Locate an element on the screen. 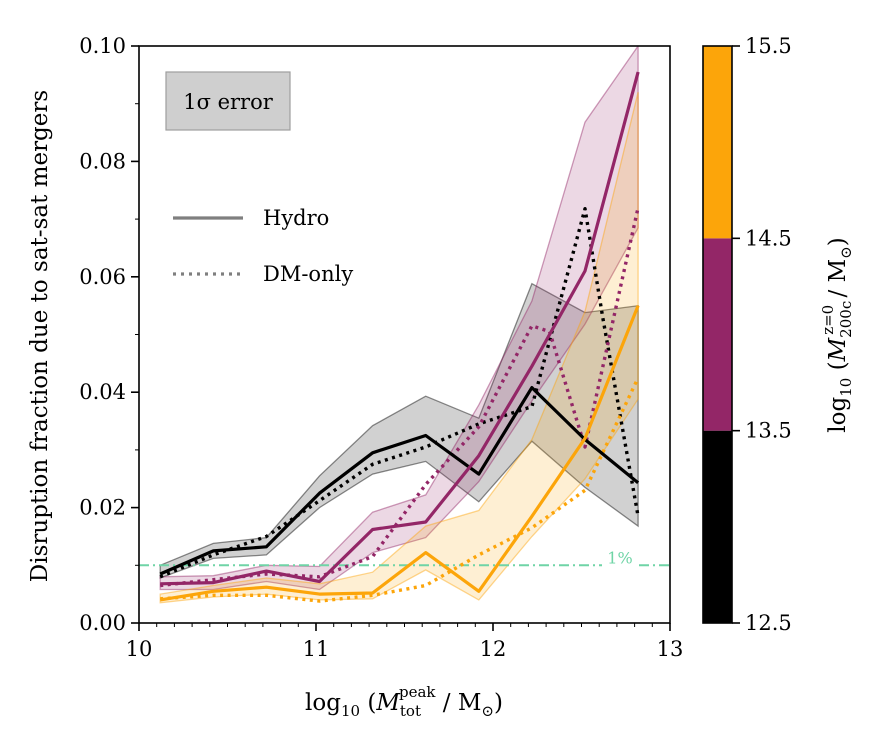  y-tick-label: 0.06 is located at coordinates (102, 277).